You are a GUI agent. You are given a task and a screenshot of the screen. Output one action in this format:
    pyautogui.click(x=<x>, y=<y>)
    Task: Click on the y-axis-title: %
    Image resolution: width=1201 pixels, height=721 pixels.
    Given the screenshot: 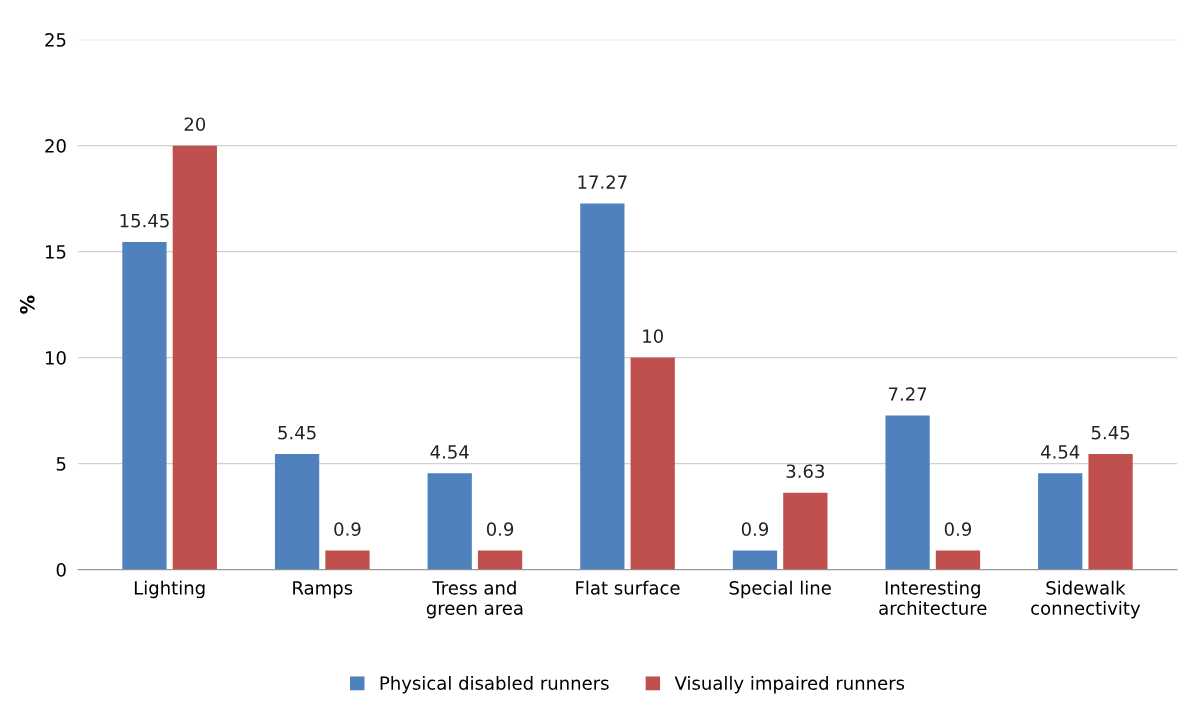 What is the action you would take?
    pyautogui.click(x=27, y=304)
    